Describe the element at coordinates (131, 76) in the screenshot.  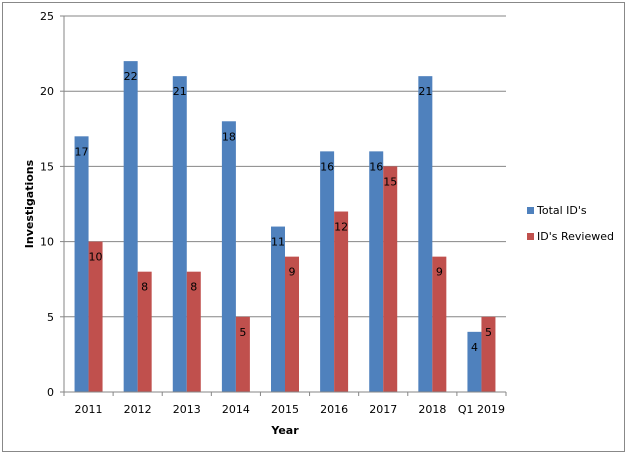
I see `data-label: 22` at that location.